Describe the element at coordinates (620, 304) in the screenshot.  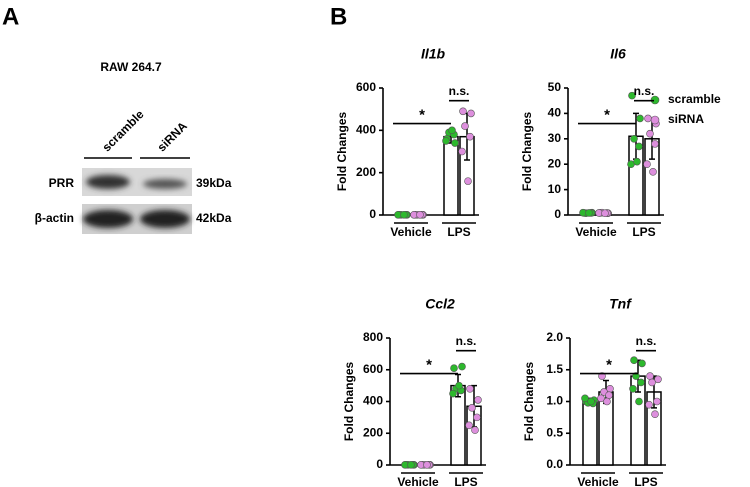
I see `chart-title: Tnf` at that location.